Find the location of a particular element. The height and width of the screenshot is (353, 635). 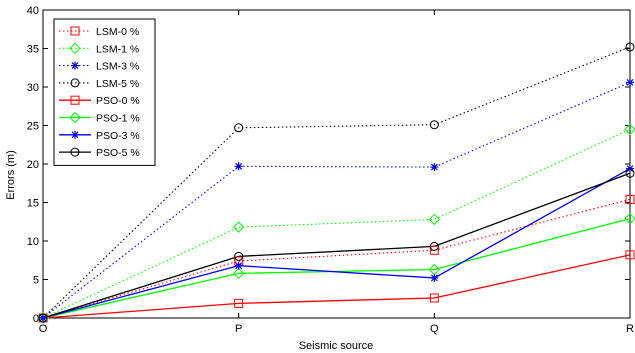

legend-label: LSM-5 % is located at coordinates (117, 84).